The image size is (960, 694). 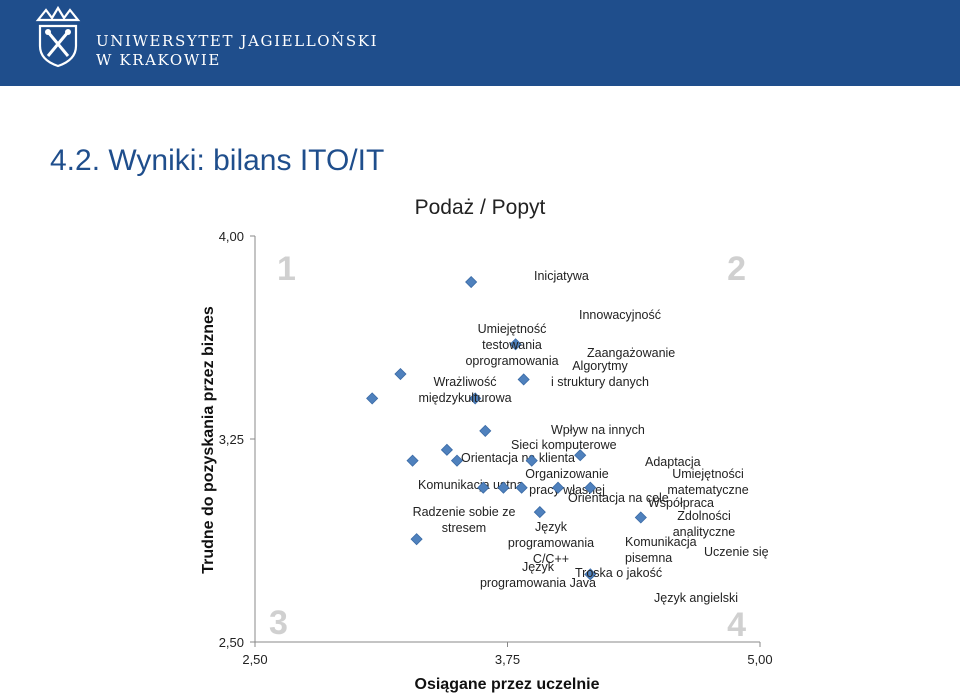 I want to click on data-point-label-line: Współpraca, so click(x=681, y=503).